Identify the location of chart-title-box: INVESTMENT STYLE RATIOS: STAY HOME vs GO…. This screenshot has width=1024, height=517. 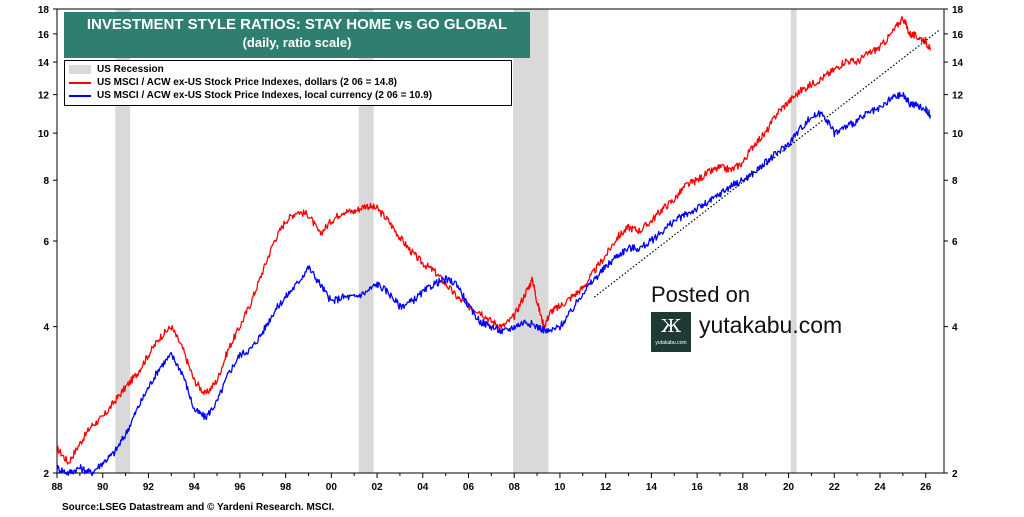
(297, 35).